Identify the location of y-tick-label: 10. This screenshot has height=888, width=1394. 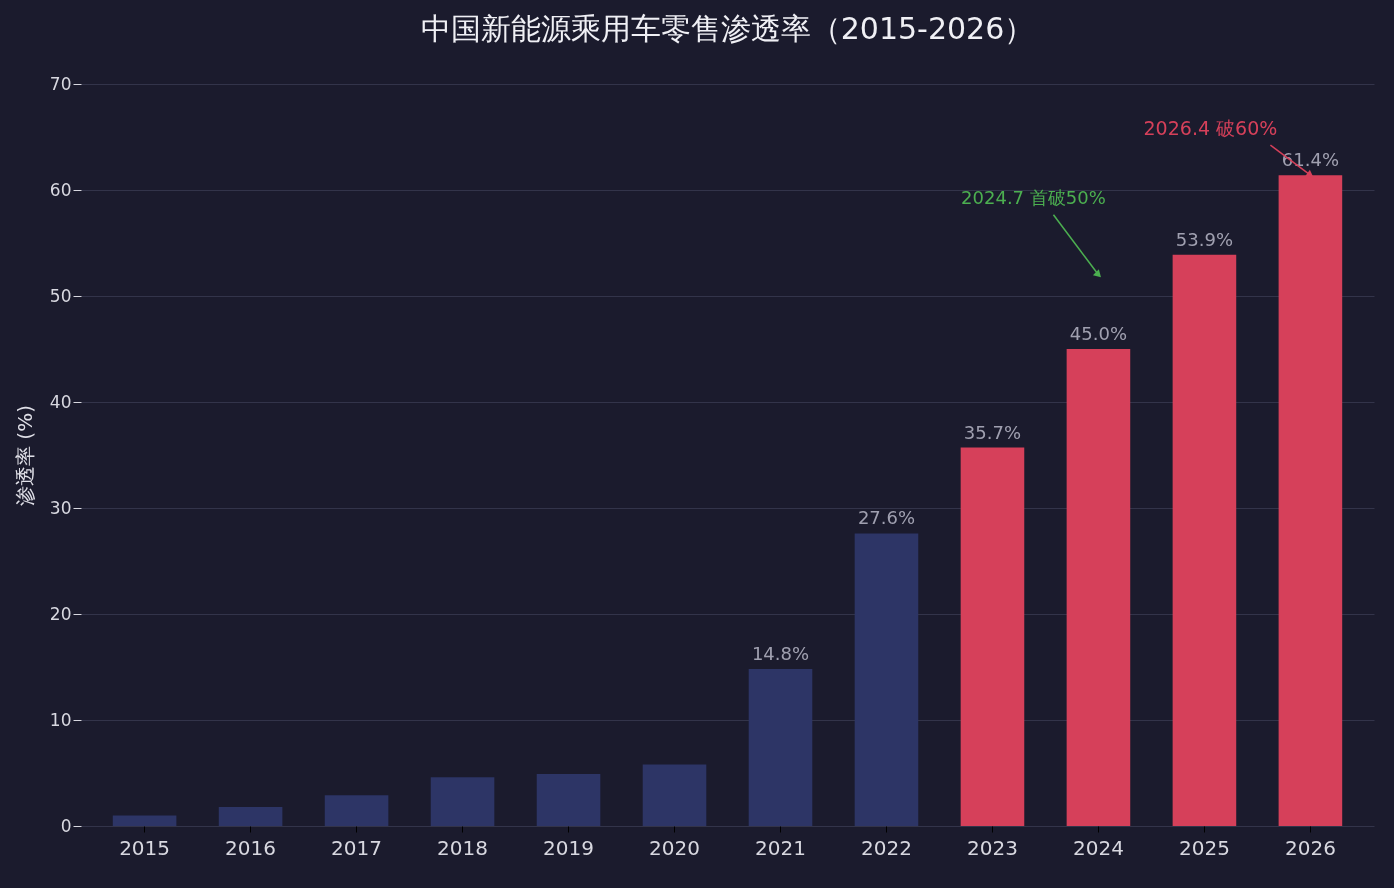
(60, 719).